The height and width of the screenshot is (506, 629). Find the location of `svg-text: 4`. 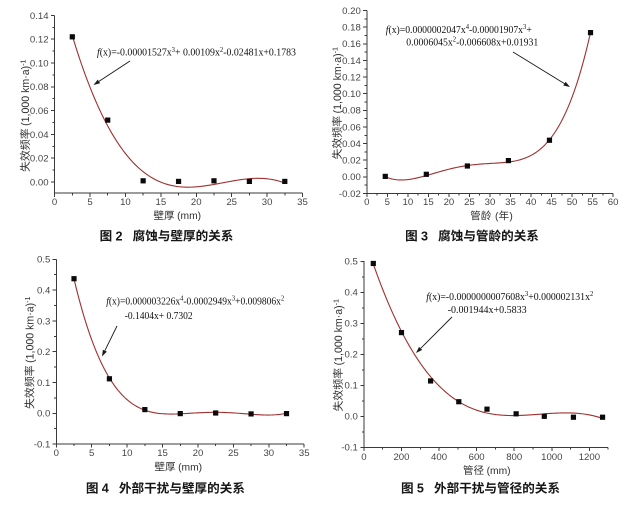

svg-text: 4 is located at coordinates (105, 489).